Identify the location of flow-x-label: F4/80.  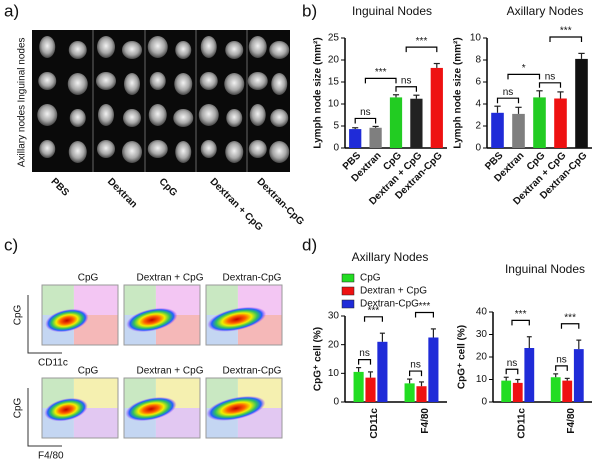
(51, 456).